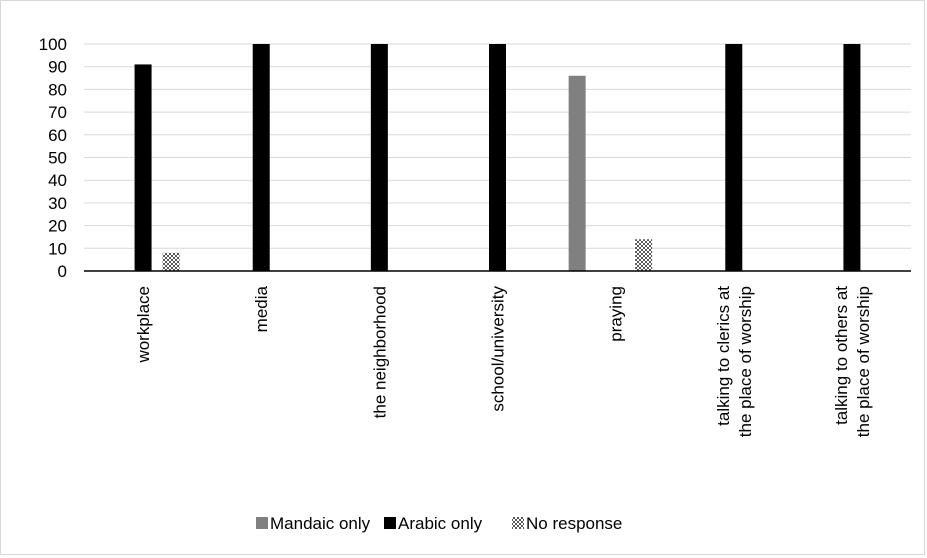 The height and width of the screenshot is (558, 927). Describe the element at coordinates (57, 248) in the screenshot. I see `y-tick-label: 10` at that location.